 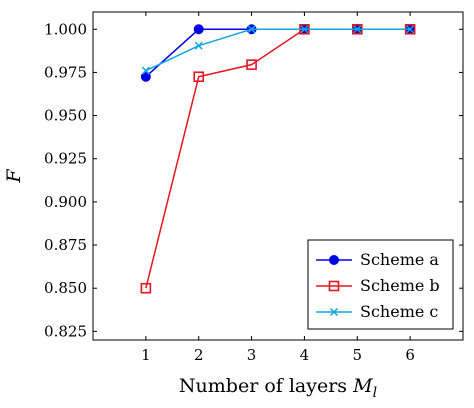 What do you see at coordinates (65, 202) in the screenshot?
I see `y-tick-label: 0.900` at bounding box center [65, 202].